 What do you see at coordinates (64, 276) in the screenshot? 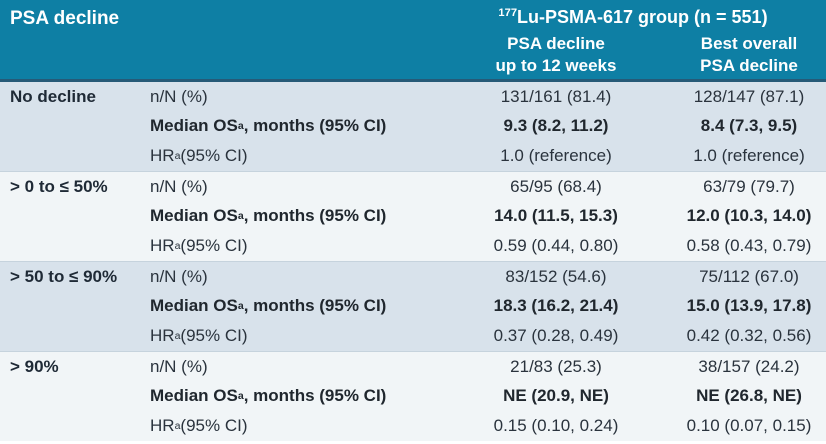
I see `group-label: > 50 to ≤ 90%` at bounding box center [64, 276].